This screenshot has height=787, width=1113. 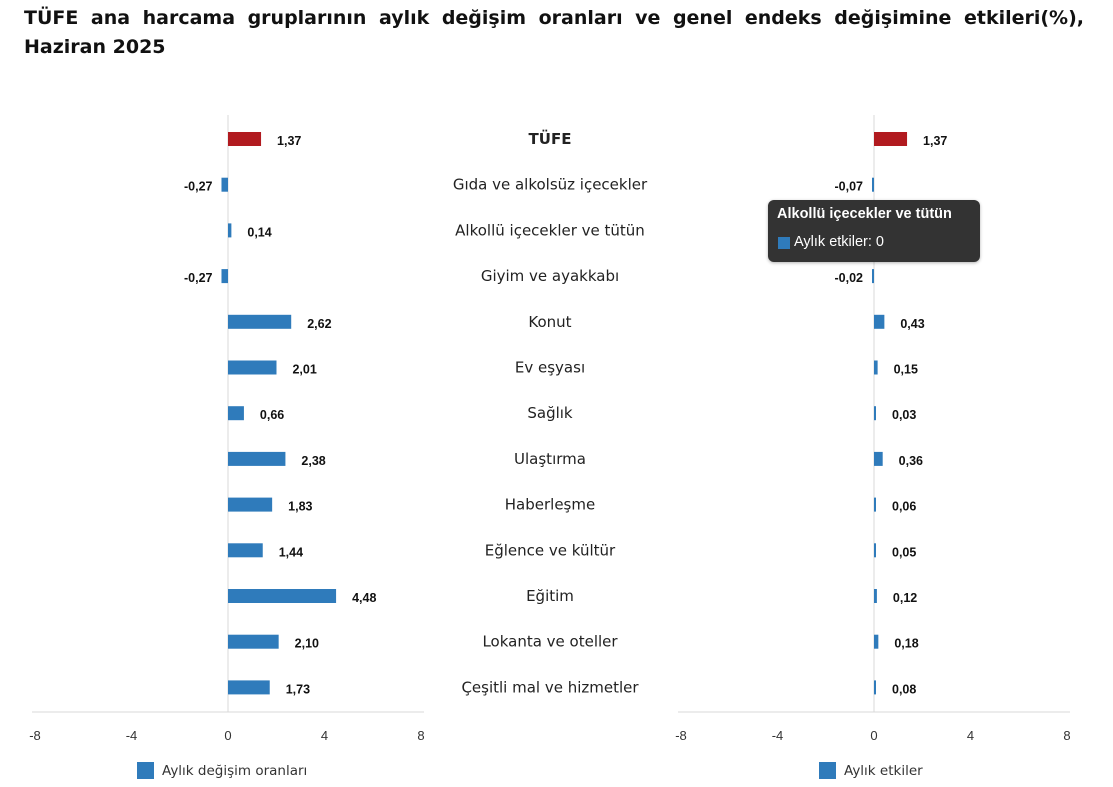 What do you see at coordinates (550, 596) in the screenshot?
I see `category-label: Eğitim` at bounding box center [550, 596].